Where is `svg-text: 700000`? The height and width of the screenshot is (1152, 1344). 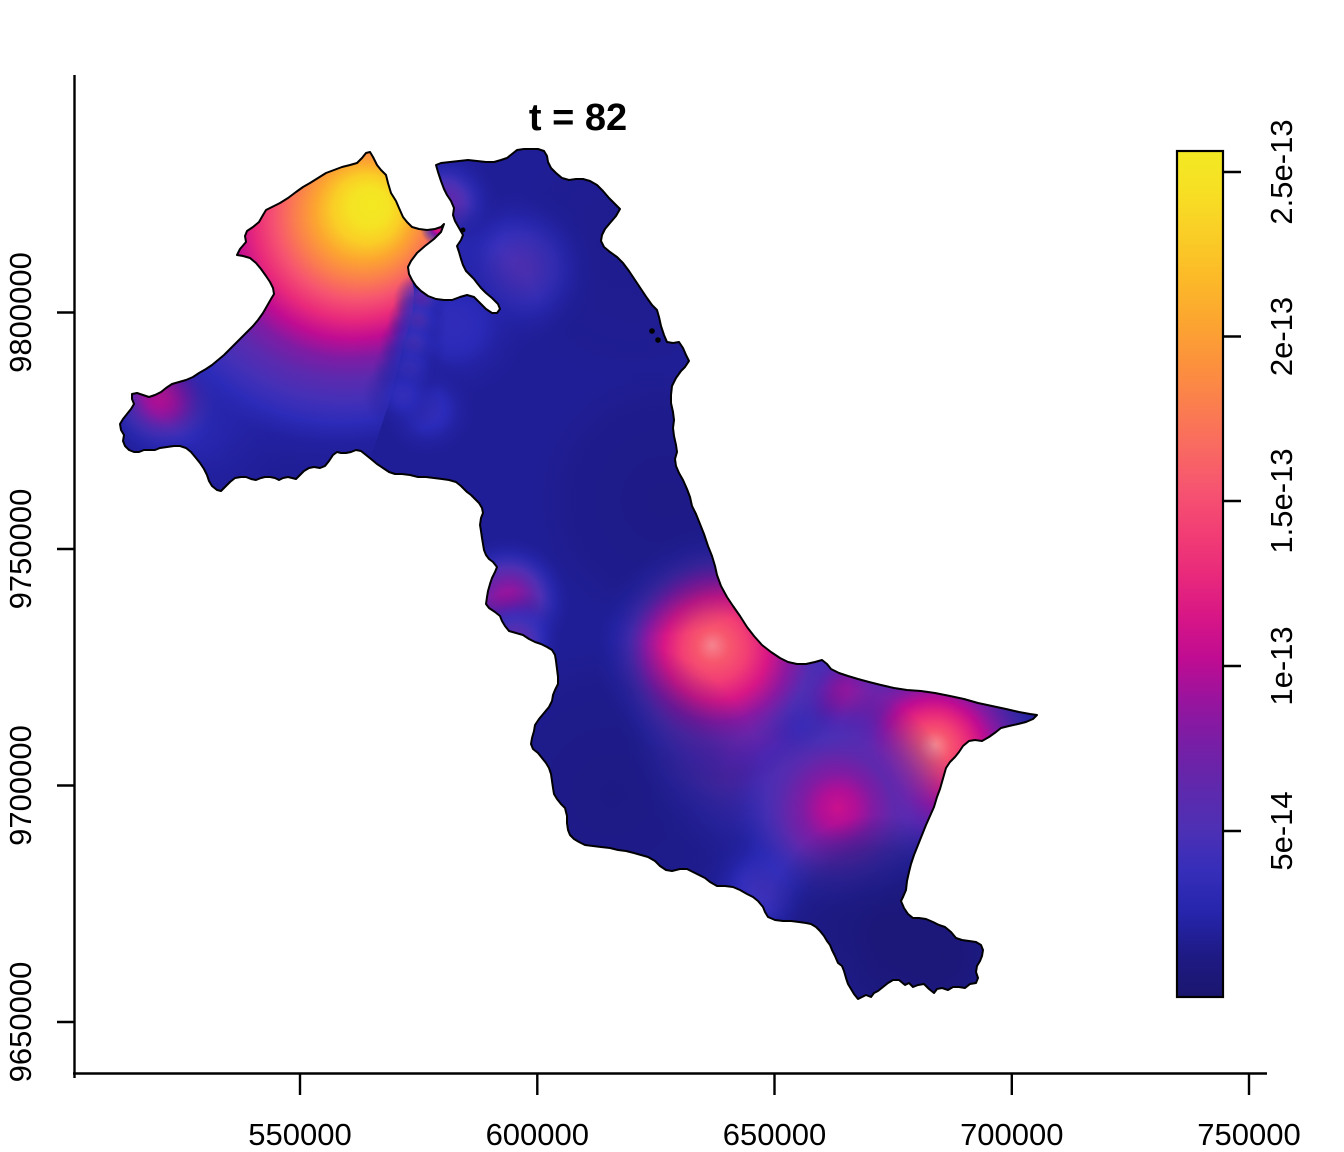
svg-text: 700000 is located at coordinates (1011, 1134).